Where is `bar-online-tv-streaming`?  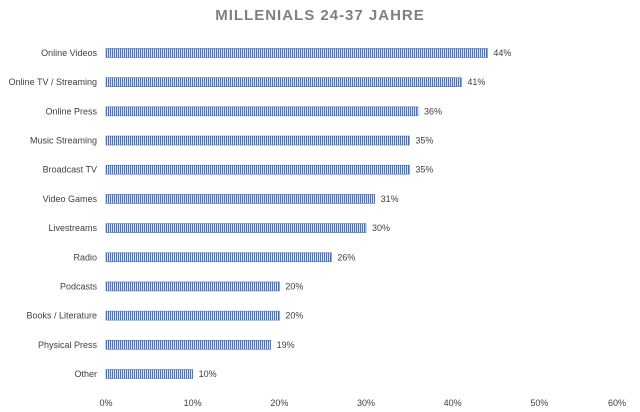 bar-online-tv-streaming is located at coordinates (283, 82).